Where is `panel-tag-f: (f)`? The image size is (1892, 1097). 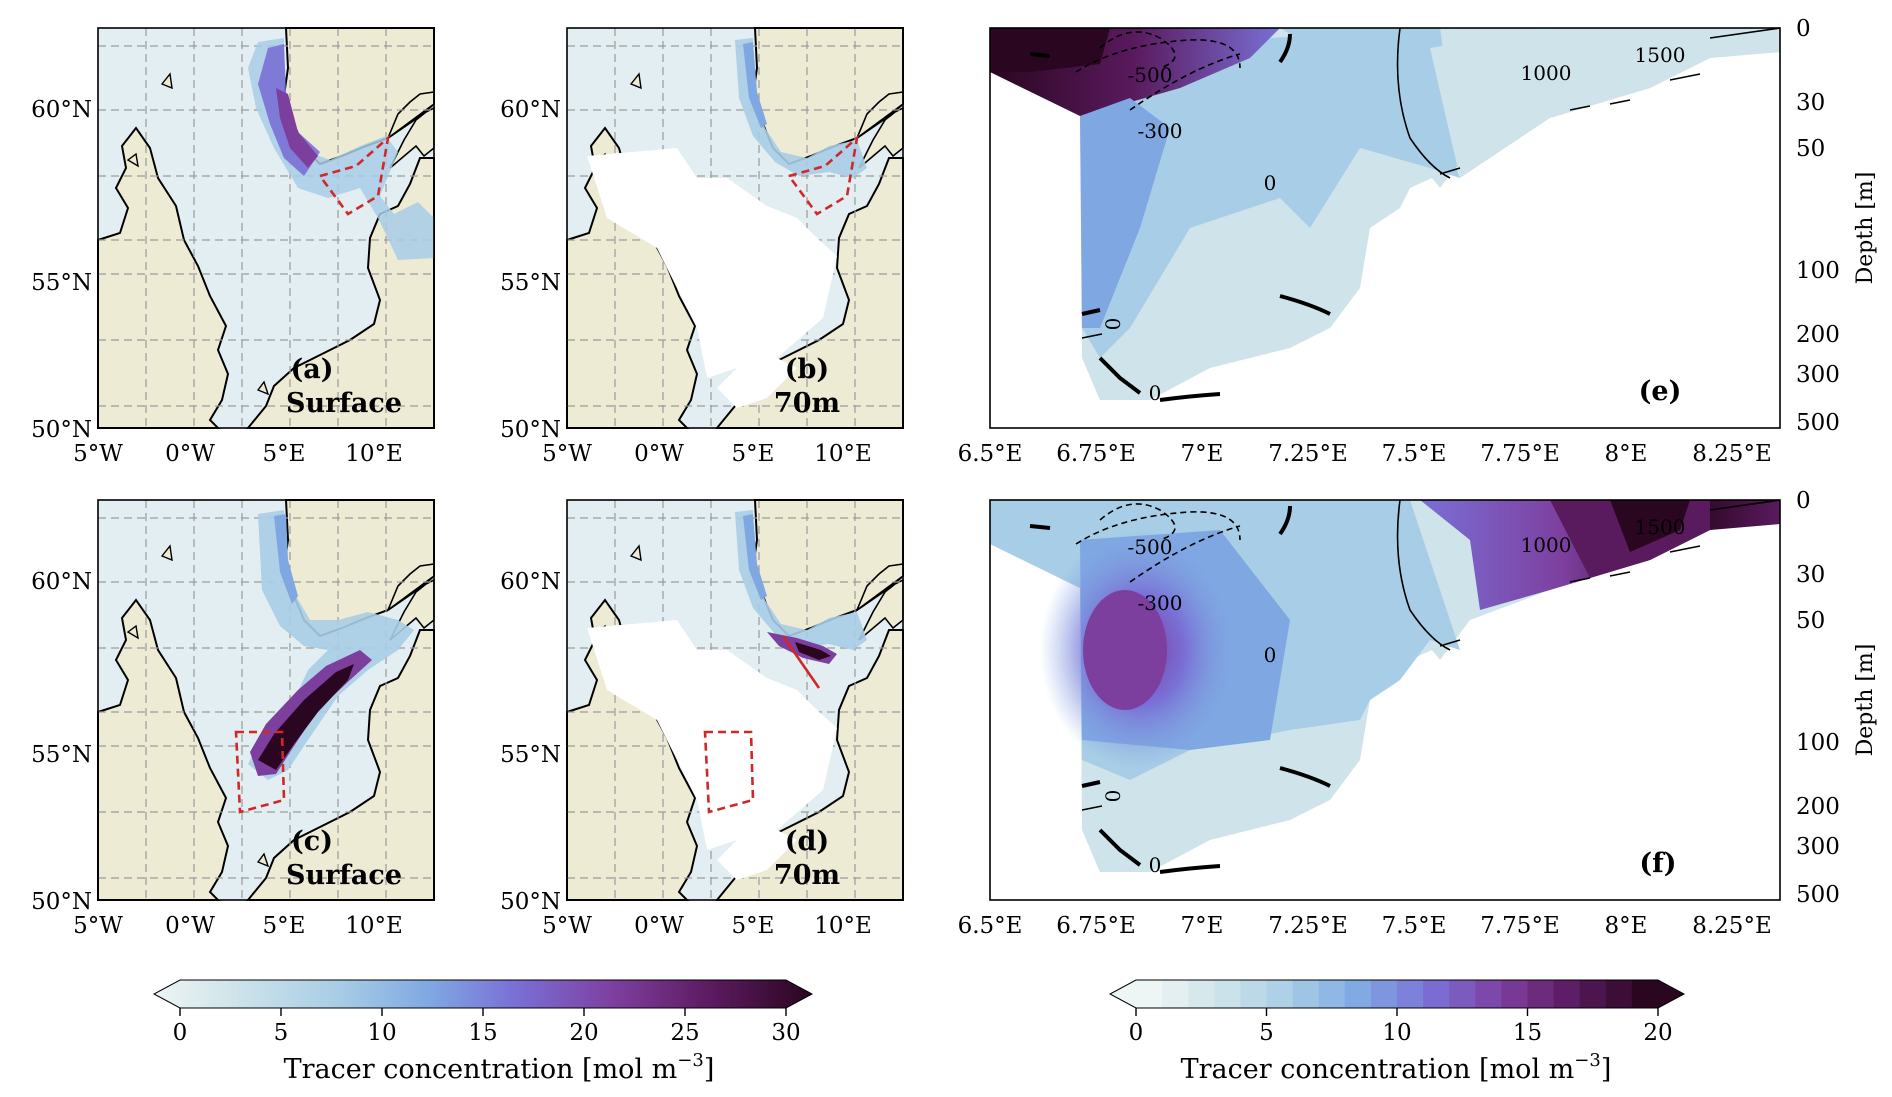
panel-tag-f: (f) is located at coordinates (1657, 863).